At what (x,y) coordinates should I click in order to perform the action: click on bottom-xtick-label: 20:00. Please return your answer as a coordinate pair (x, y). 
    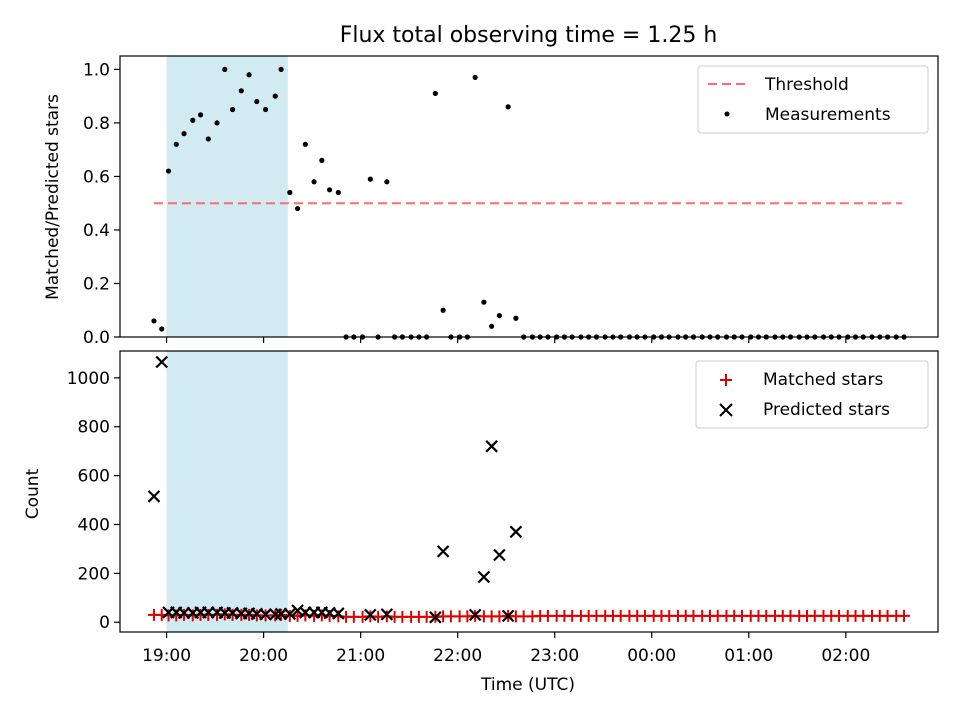
    Looking at the image, I should click on (263, 656).